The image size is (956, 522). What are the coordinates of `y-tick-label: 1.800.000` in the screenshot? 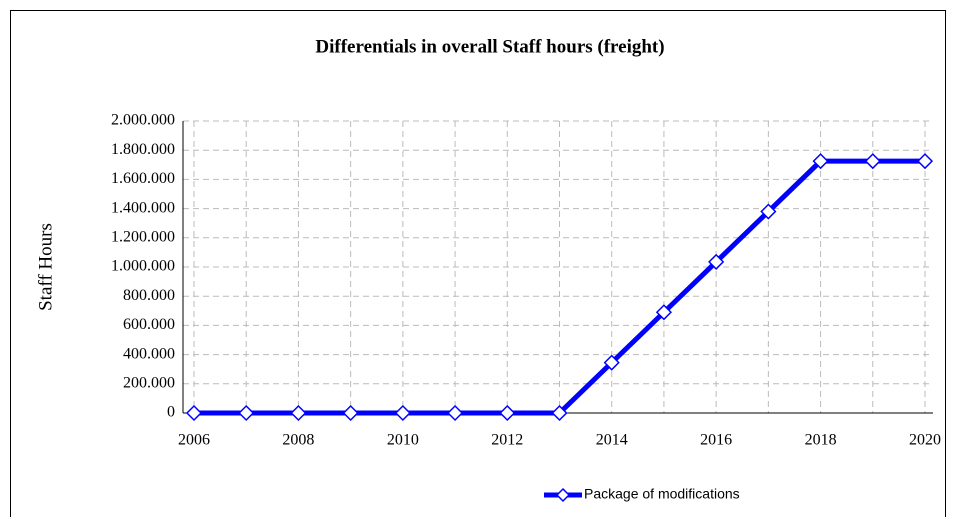 It's located at (143, 149).